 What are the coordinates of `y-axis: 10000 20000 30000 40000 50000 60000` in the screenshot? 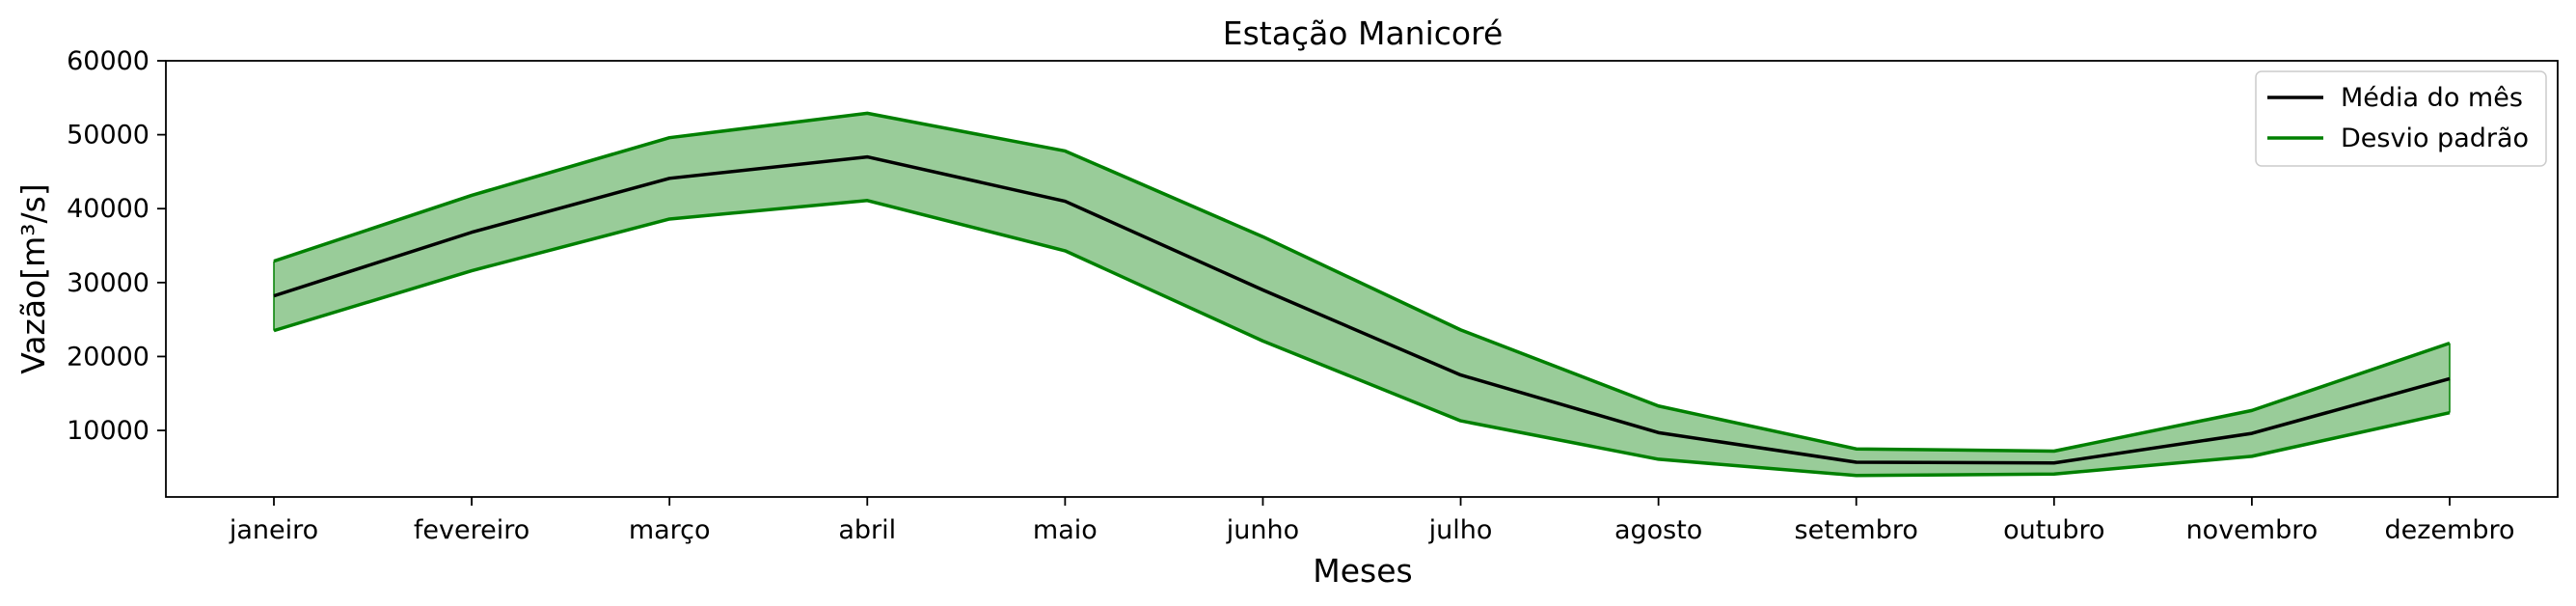 It's located at (116, 246).